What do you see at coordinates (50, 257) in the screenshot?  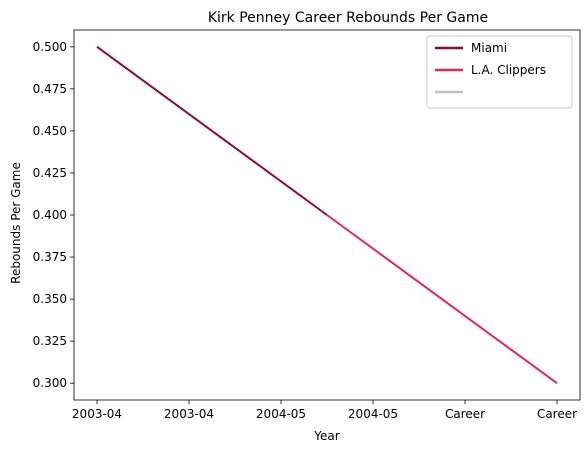 I see `y-tick-label-3: 0.375` at bounding box center [50, 257].